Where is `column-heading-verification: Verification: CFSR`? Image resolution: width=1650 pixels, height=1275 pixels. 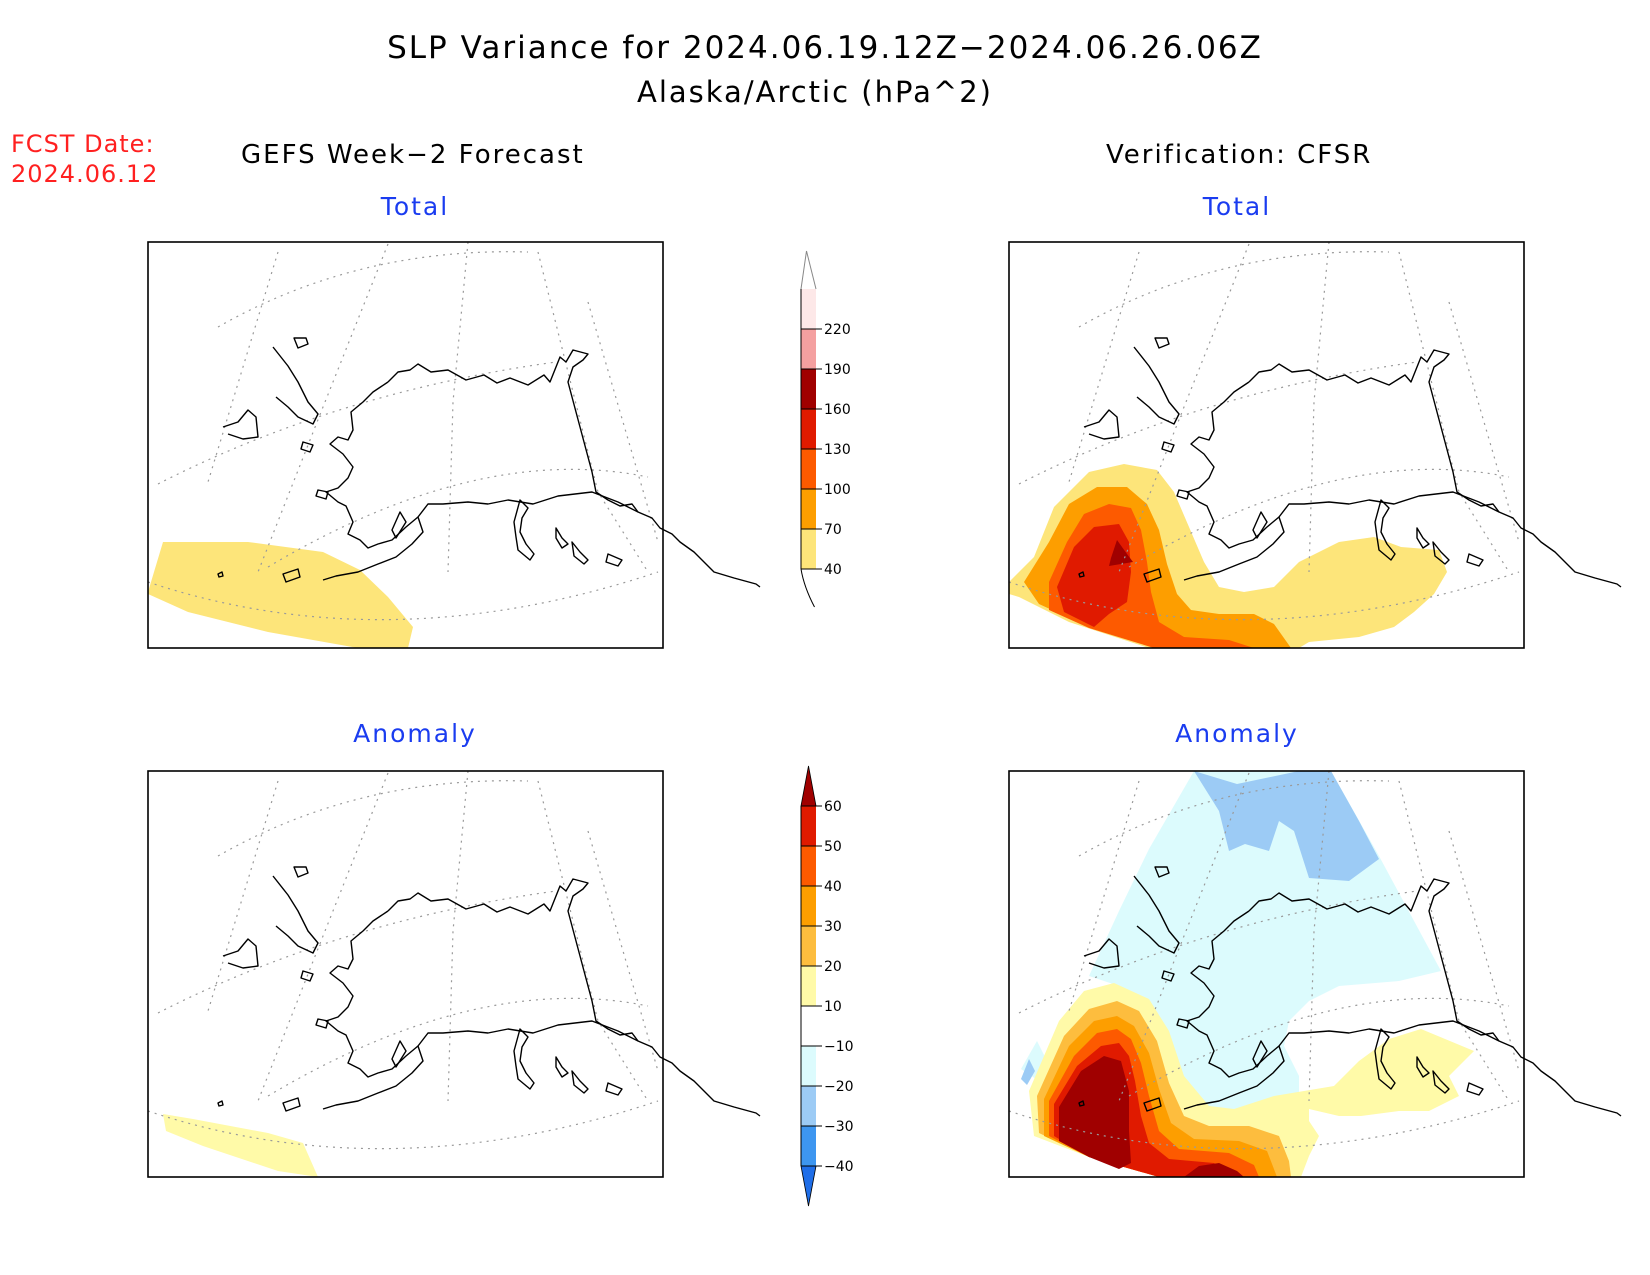 column-heading-verification: Verification: CFSR is located at coordinates (1239, 155).